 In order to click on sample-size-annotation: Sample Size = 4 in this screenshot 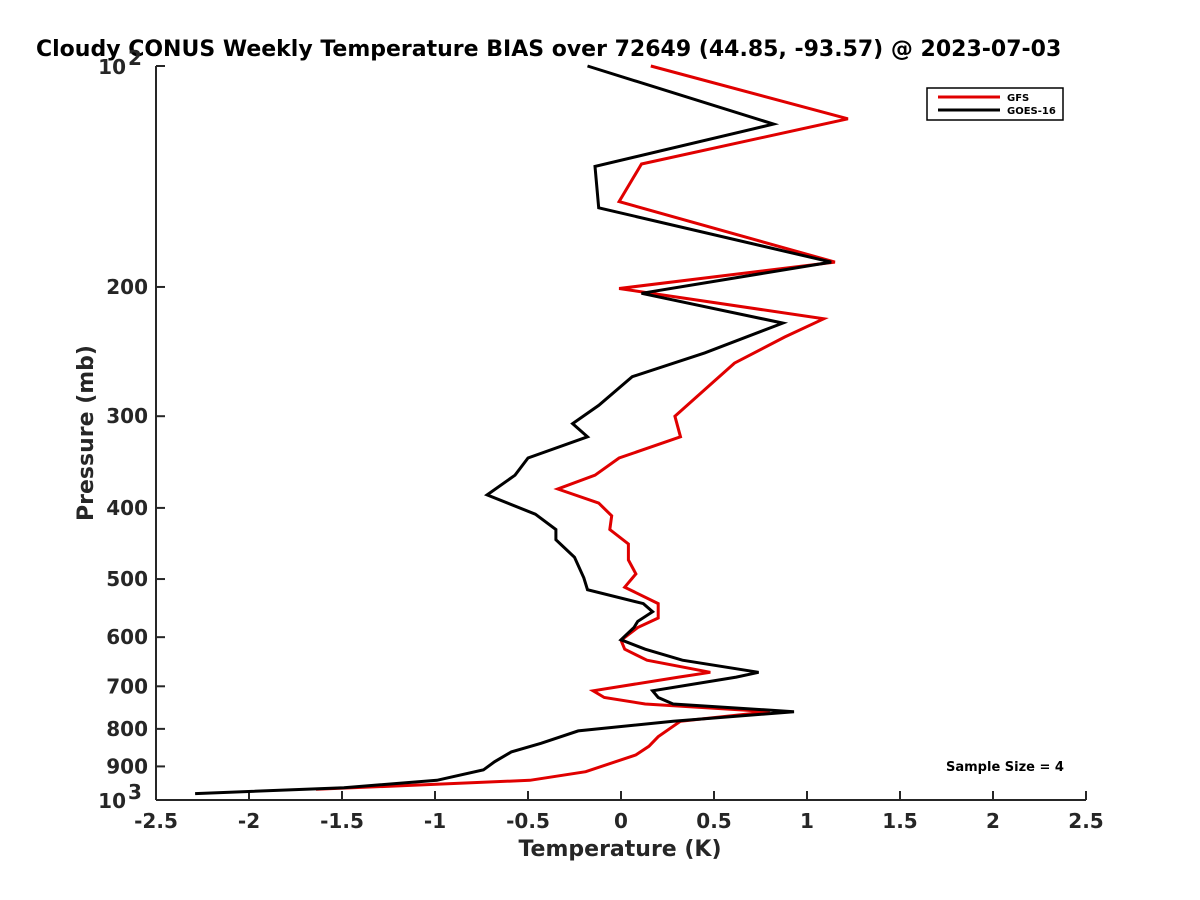, I will do `click(1005, 767)`.